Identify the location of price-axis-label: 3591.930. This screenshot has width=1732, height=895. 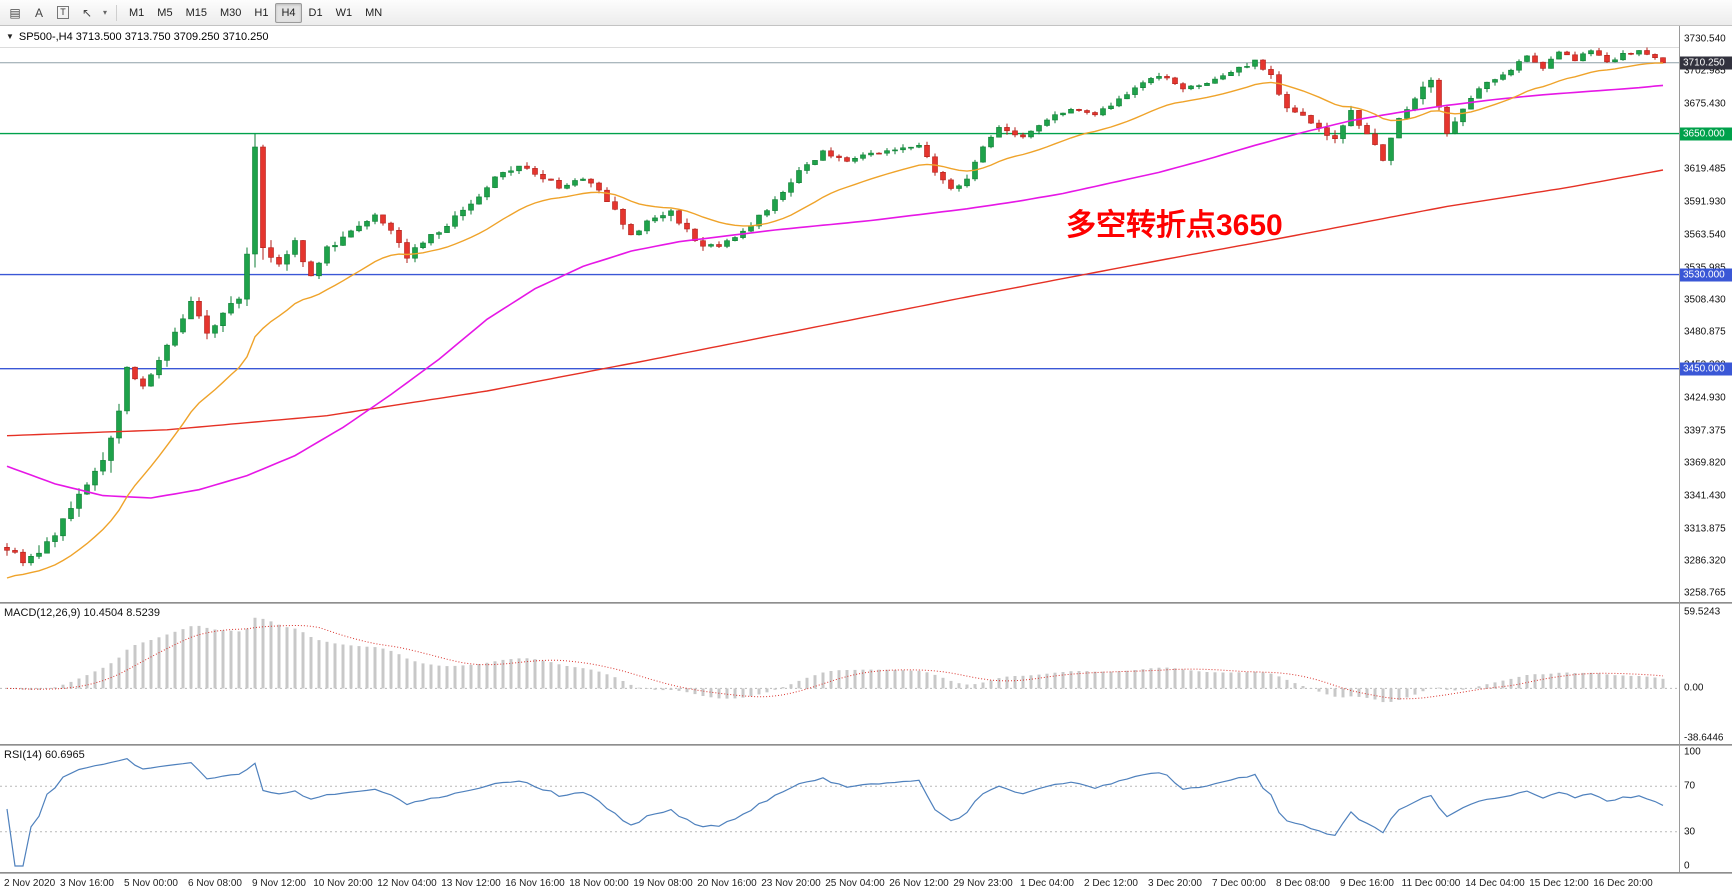
(1705, 202).